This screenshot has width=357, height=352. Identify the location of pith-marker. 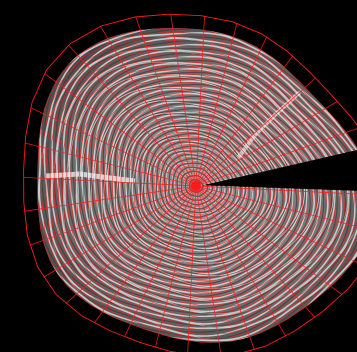
(196, 186).